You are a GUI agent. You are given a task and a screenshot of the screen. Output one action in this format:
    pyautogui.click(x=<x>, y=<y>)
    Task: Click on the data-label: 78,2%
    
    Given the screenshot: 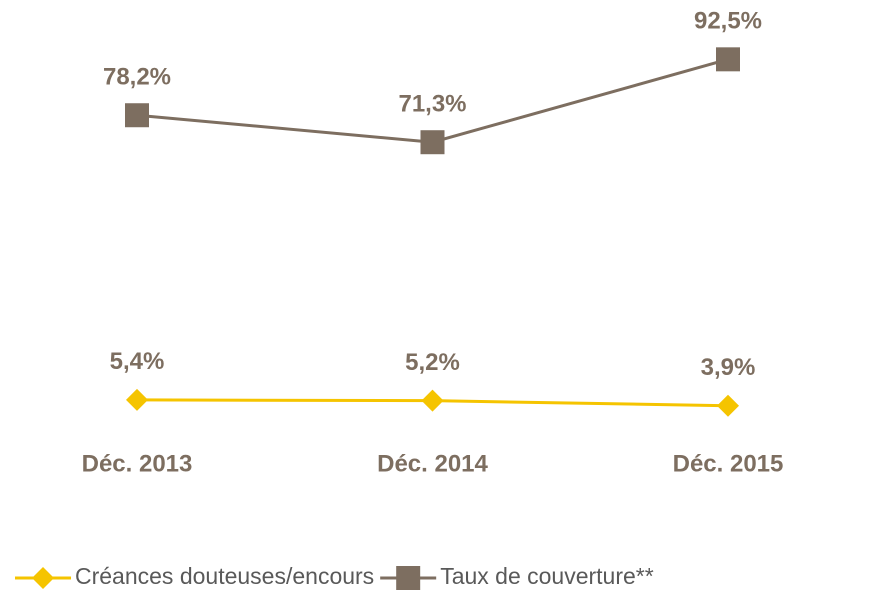 What is the action you would take?
    pyautogui.click(x=137, y=77)
    